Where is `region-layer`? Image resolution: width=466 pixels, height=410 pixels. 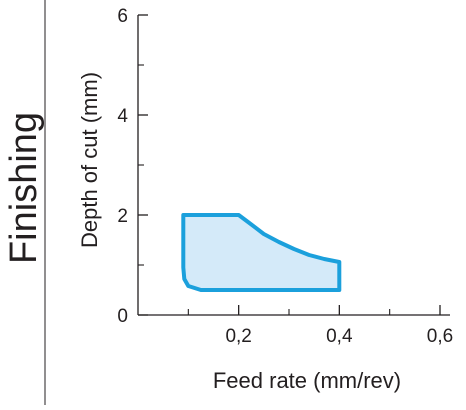 region-layer is located at coordinates (261, 252).